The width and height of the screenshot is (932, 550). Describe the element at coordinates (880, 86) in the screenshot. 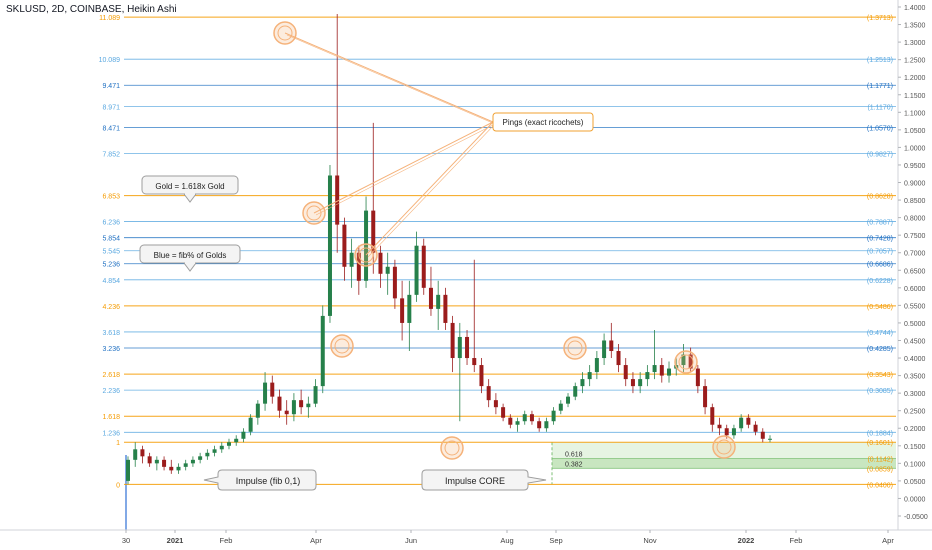

I see `fib-label-right: (1.1771)` at that location.